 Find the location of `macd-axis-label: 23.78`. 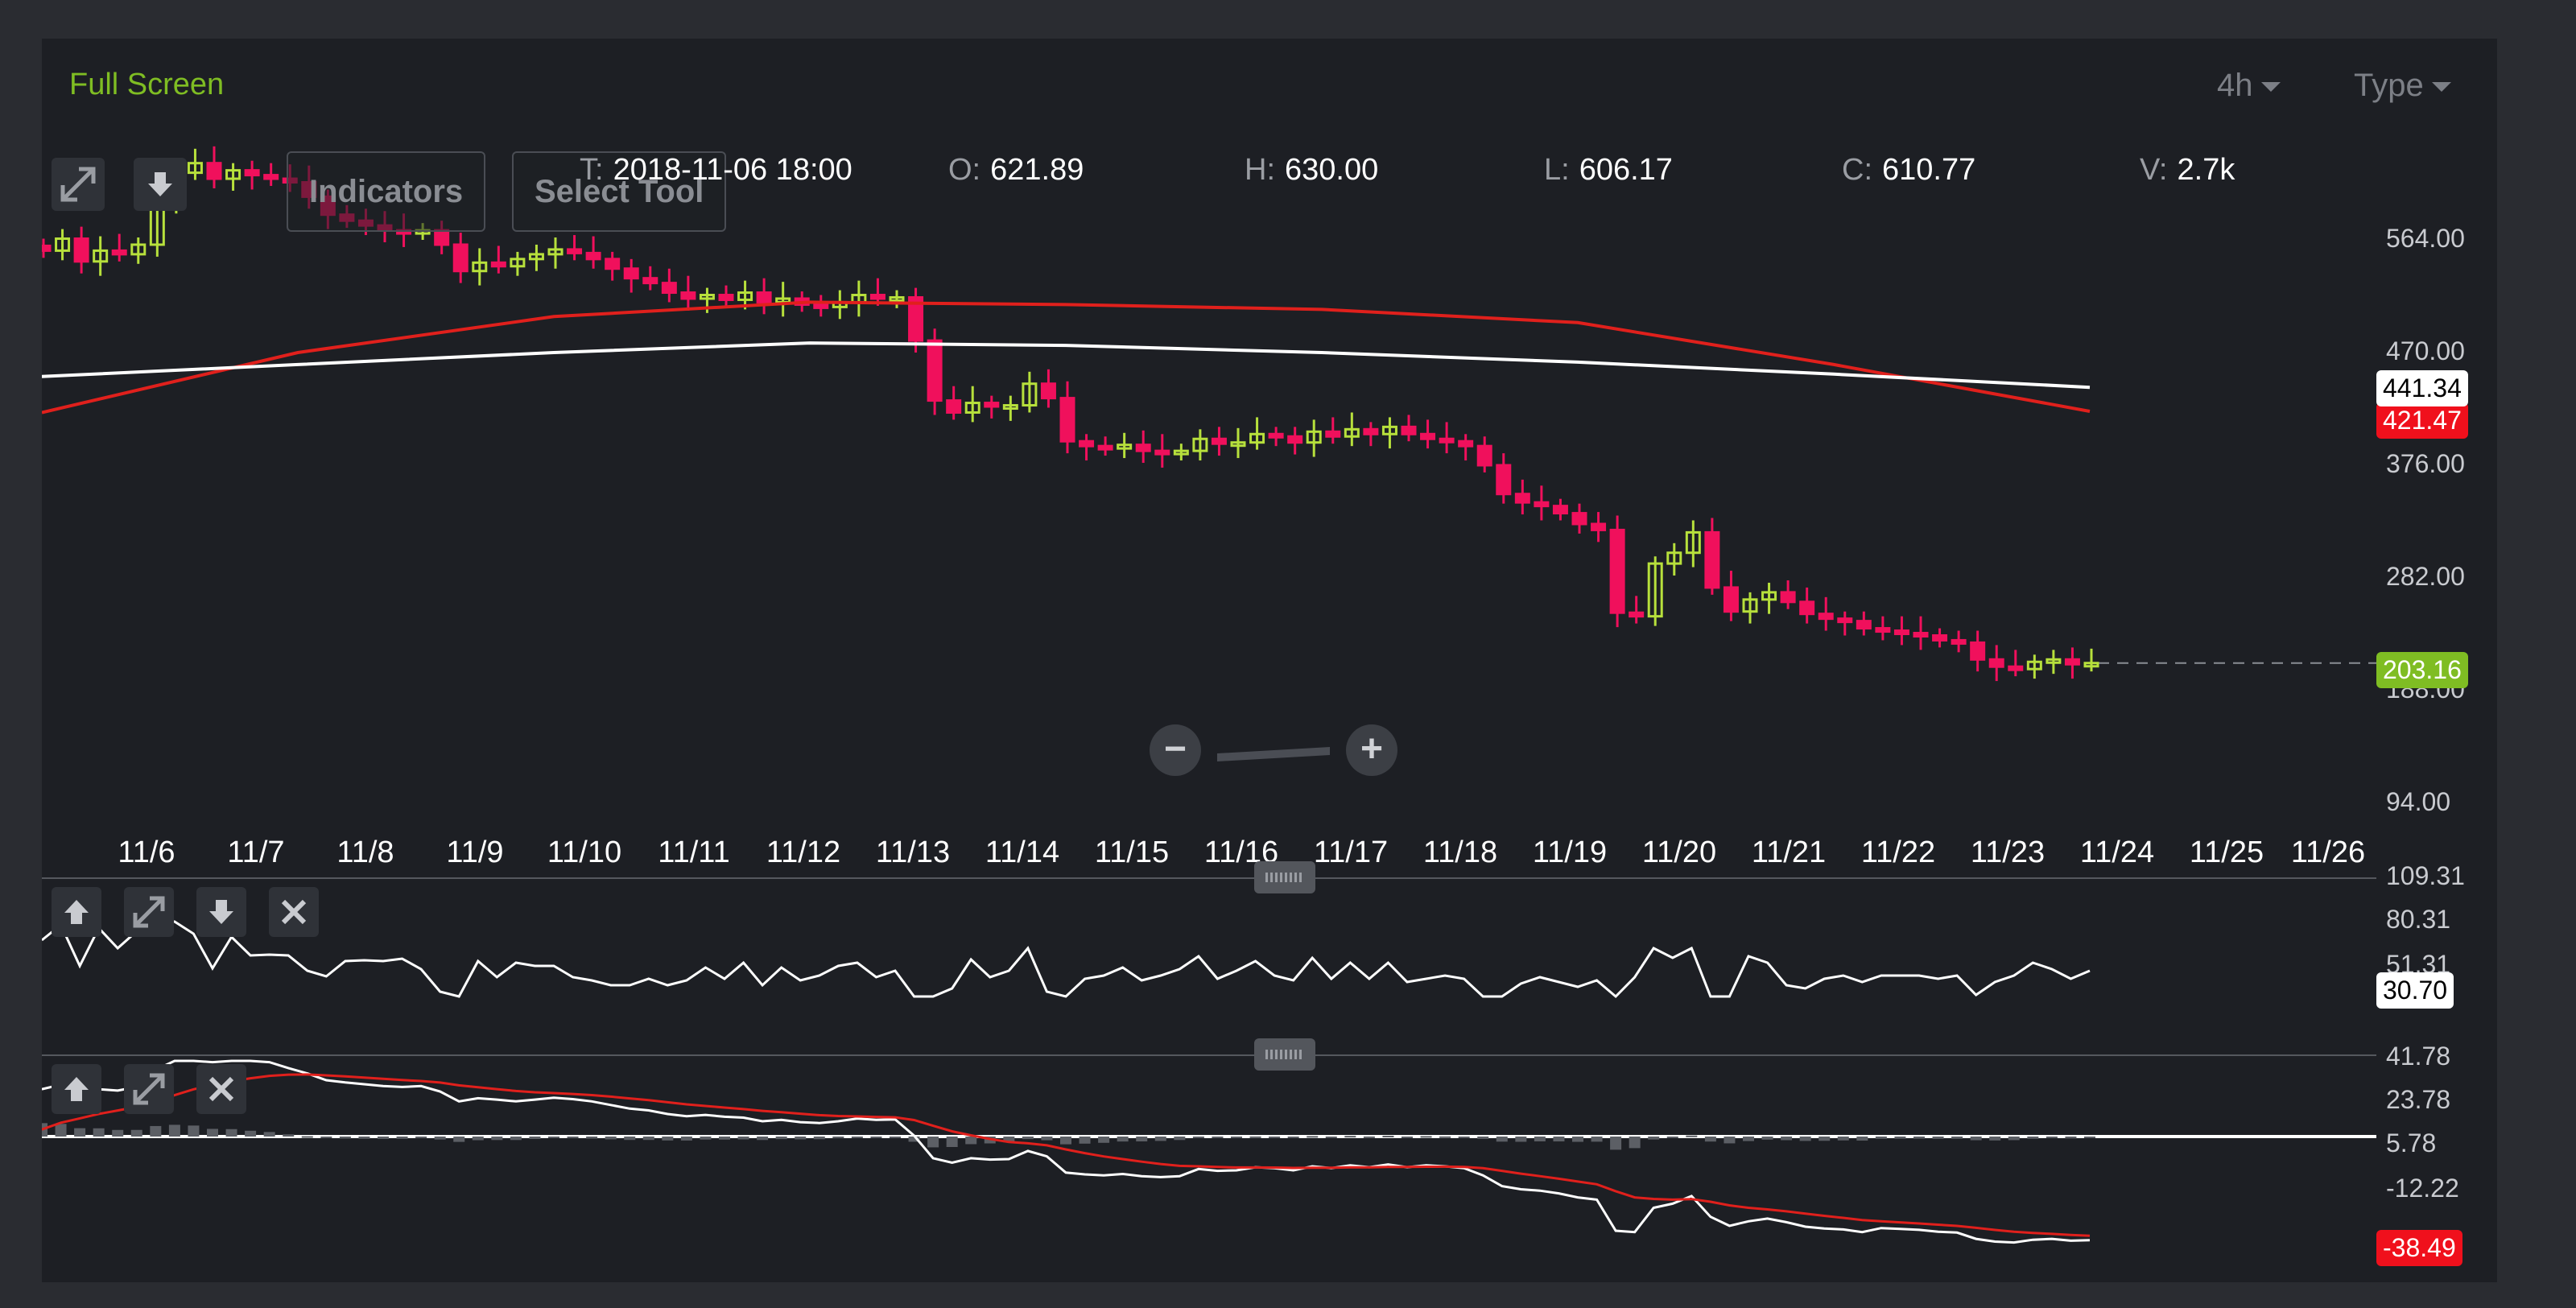

macd-axis-label: 23.78 is located at coordinates (2418, 1099).